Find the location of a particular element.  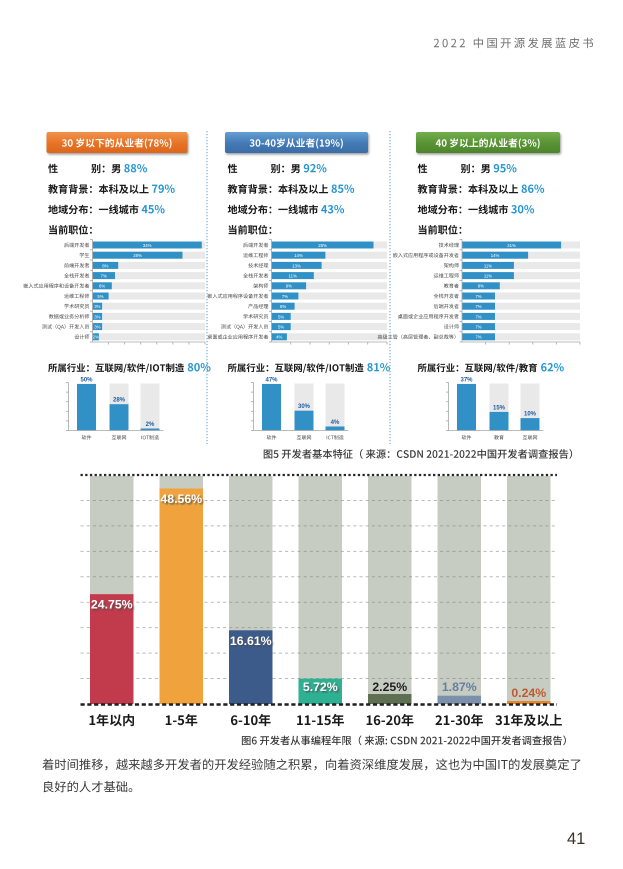

svg-text: 30% is located at coordinates (304, 407).